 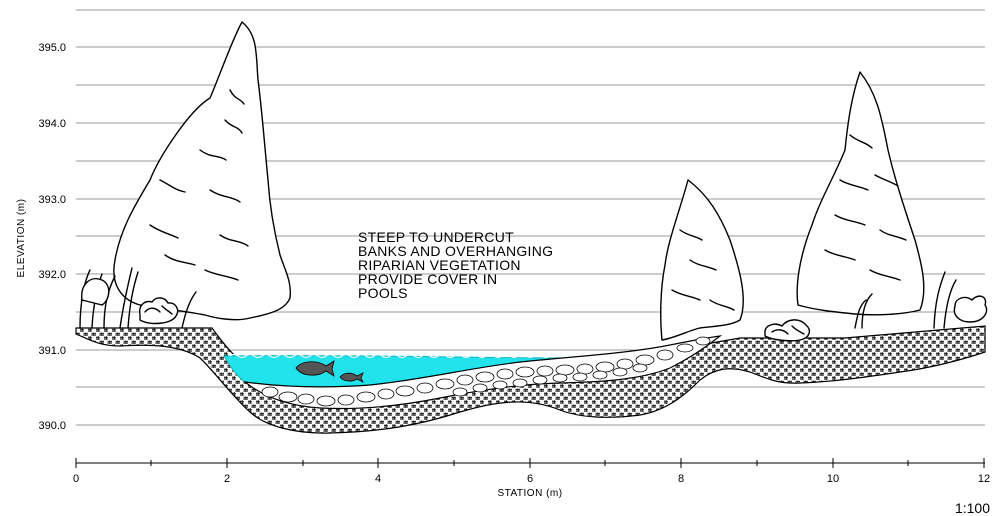 What do you see at coordinates (439, 265) in the screenshot?
I see `annotation-line-3: RIPARIAN VEGETATION` at bounding box center [439, 265].